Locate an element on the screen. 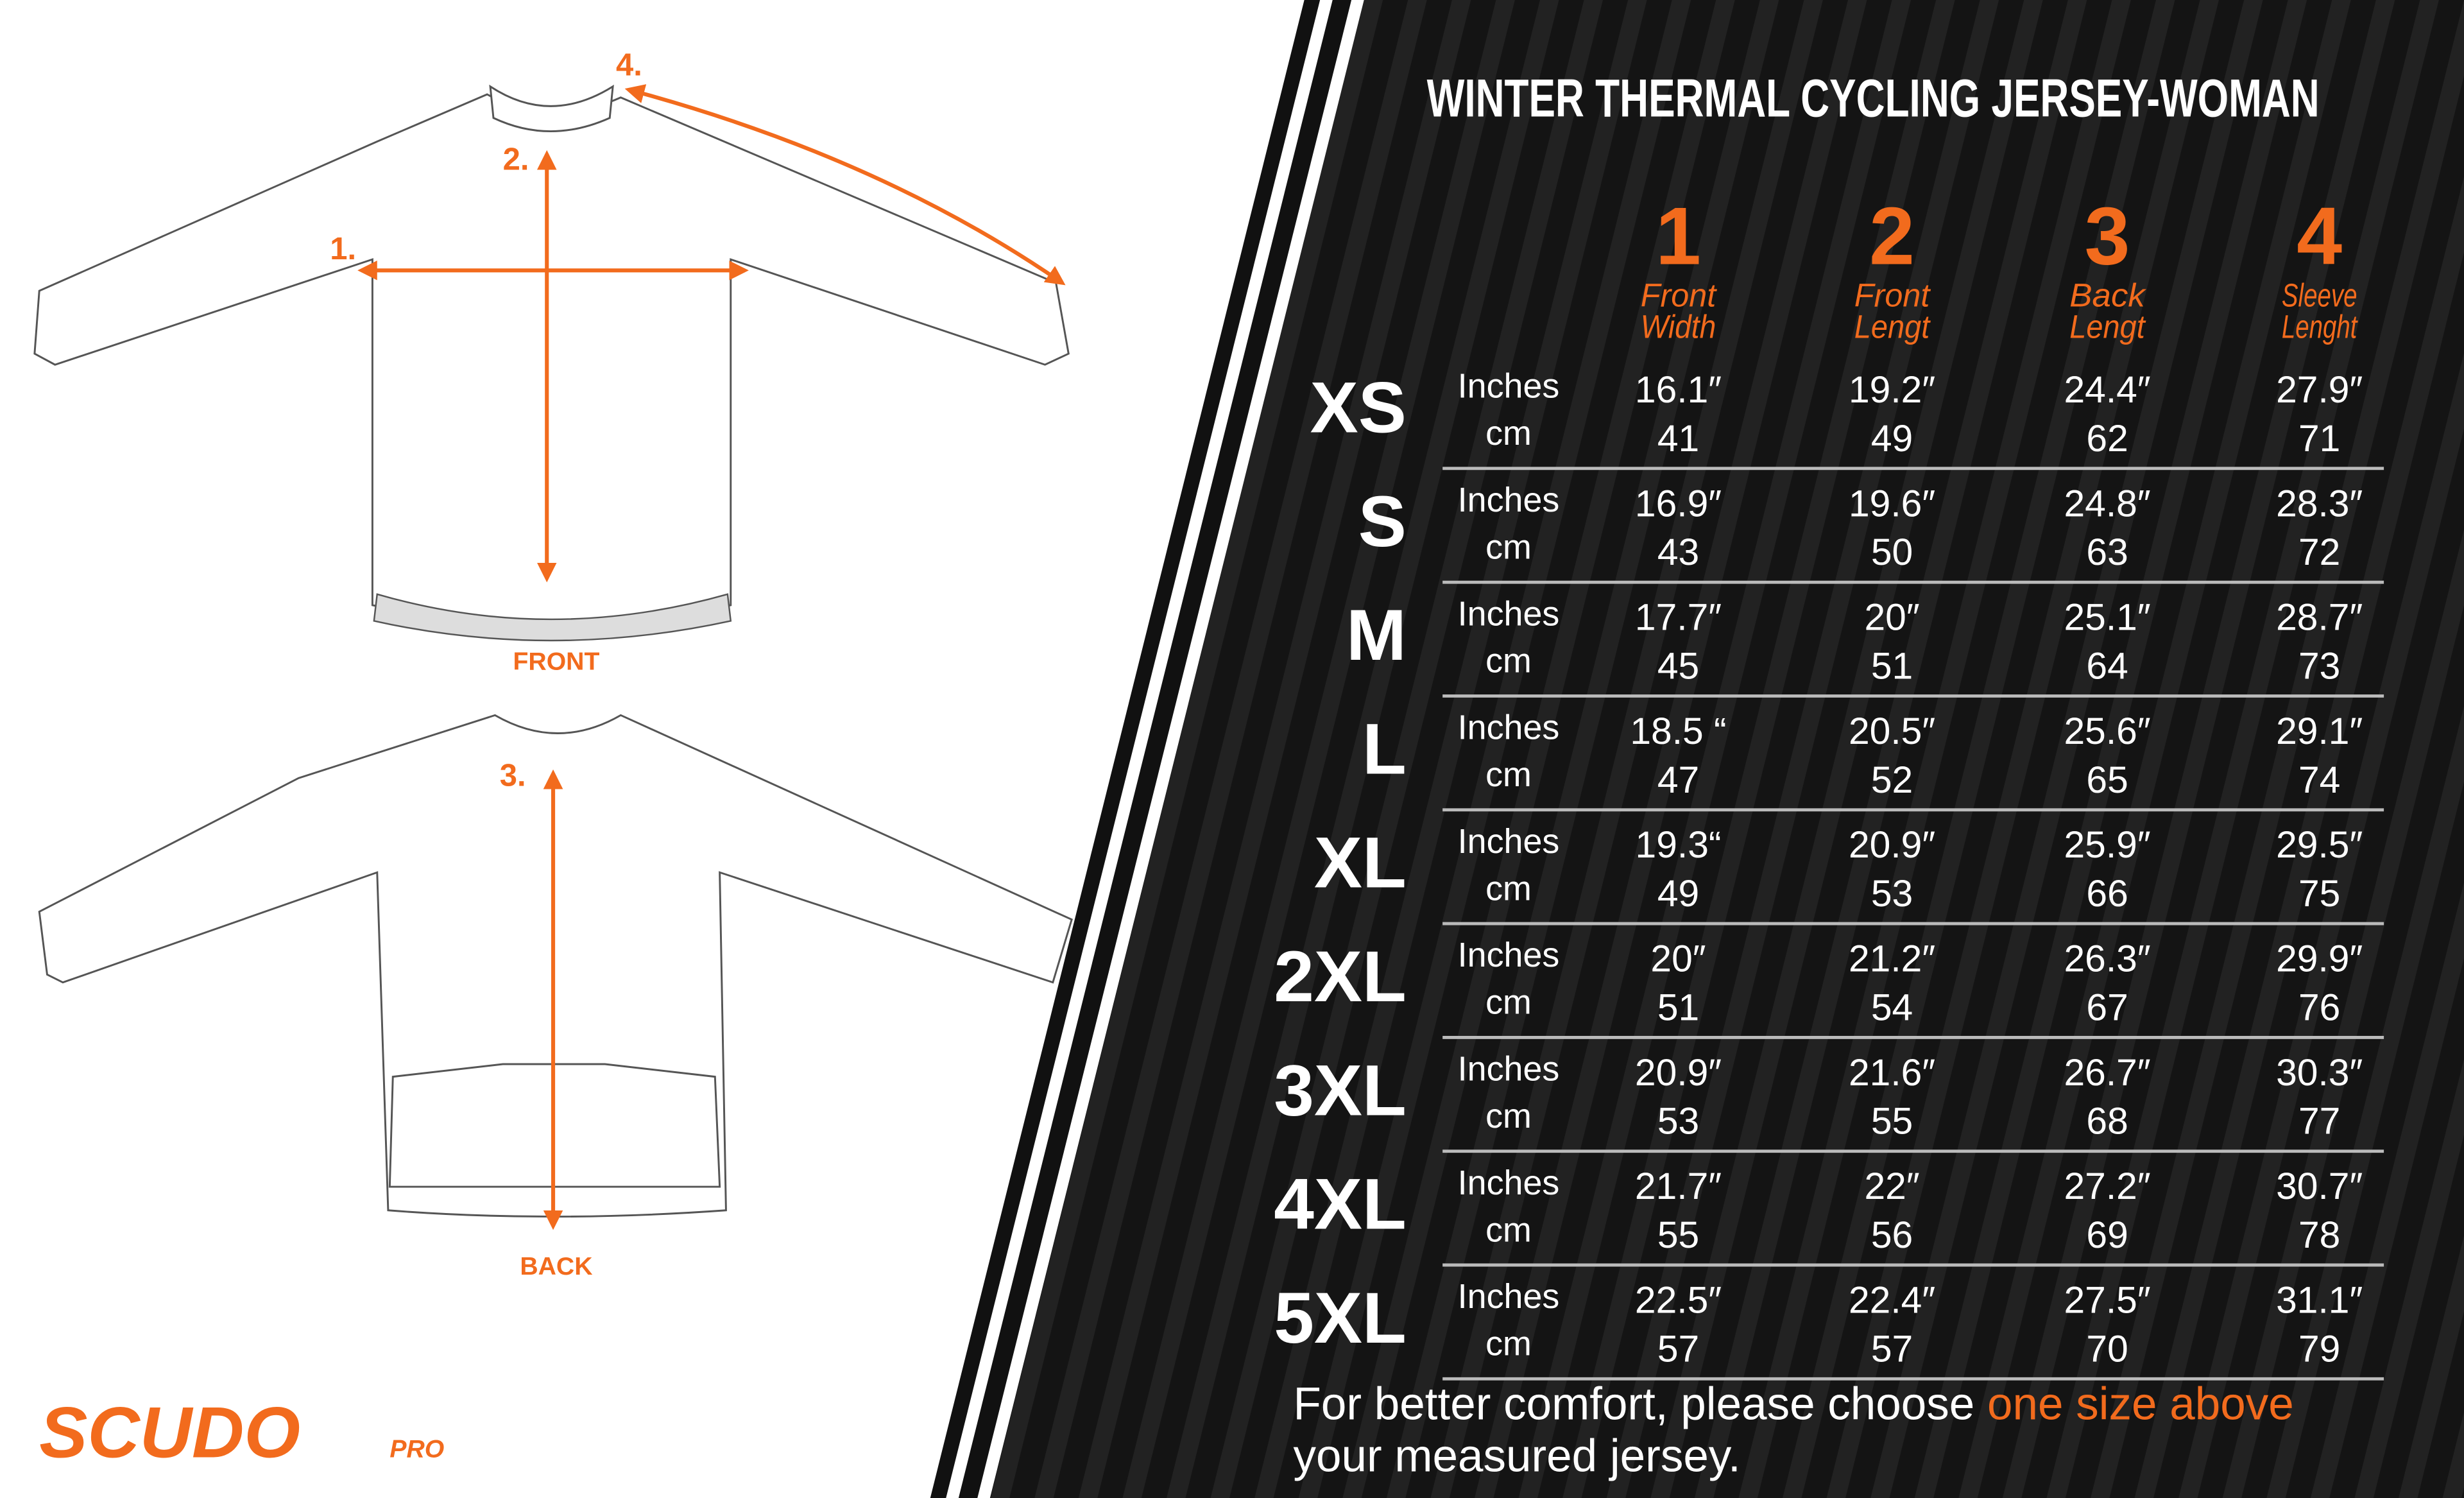 This screenshot has width=2464, height=1498. inch-value: 28.3″ is located at coordinates (2319, 503).